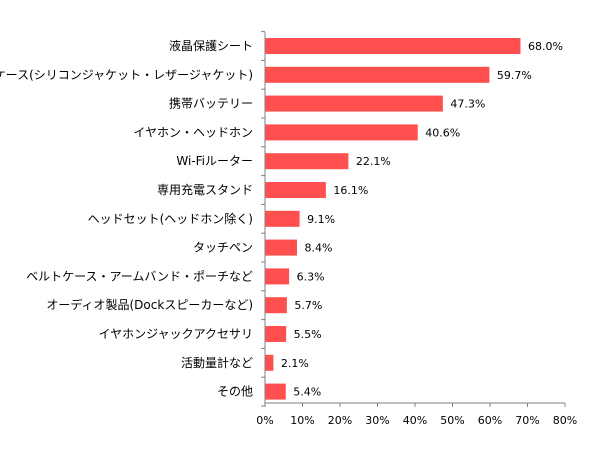 This screenshot has height=450, width=598. I want to click on category-label: イヤホン・ヘッドホン, so click(193, 132).